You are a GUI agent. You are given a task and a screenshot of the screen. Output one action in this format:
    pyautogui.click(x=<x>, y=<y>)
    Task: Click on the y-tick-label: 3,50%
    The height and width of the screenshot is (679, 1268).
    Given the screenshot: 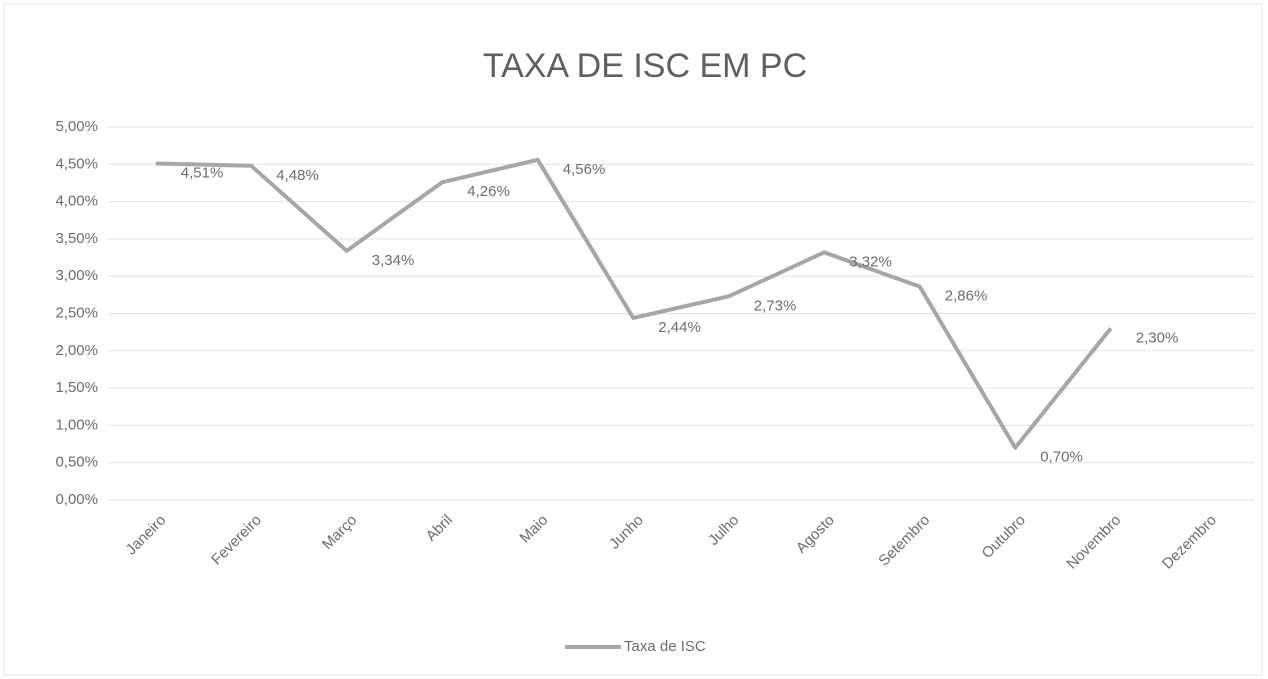 What is the action you would take?
    pyautogui.click(x=76, y=238)
    